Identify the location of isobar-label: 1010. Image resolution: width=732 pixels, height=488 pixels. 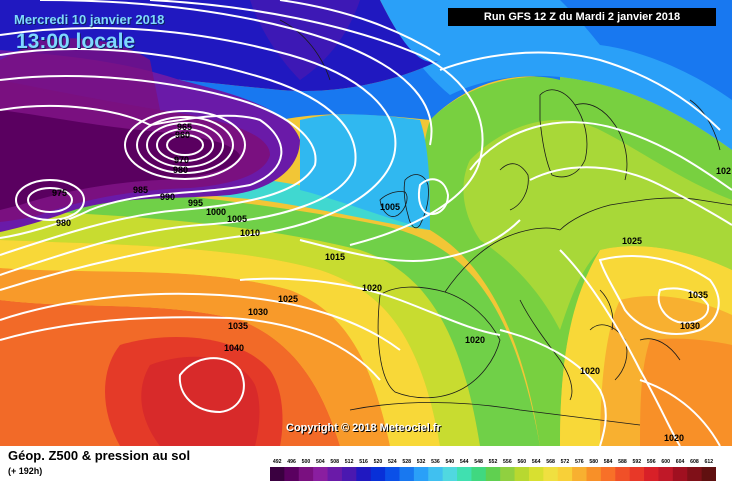
(250, 233).